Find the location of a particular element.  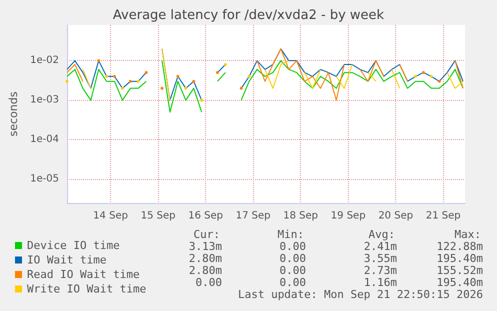

legend-label: Device IO time is located at coordinates (73, 245).